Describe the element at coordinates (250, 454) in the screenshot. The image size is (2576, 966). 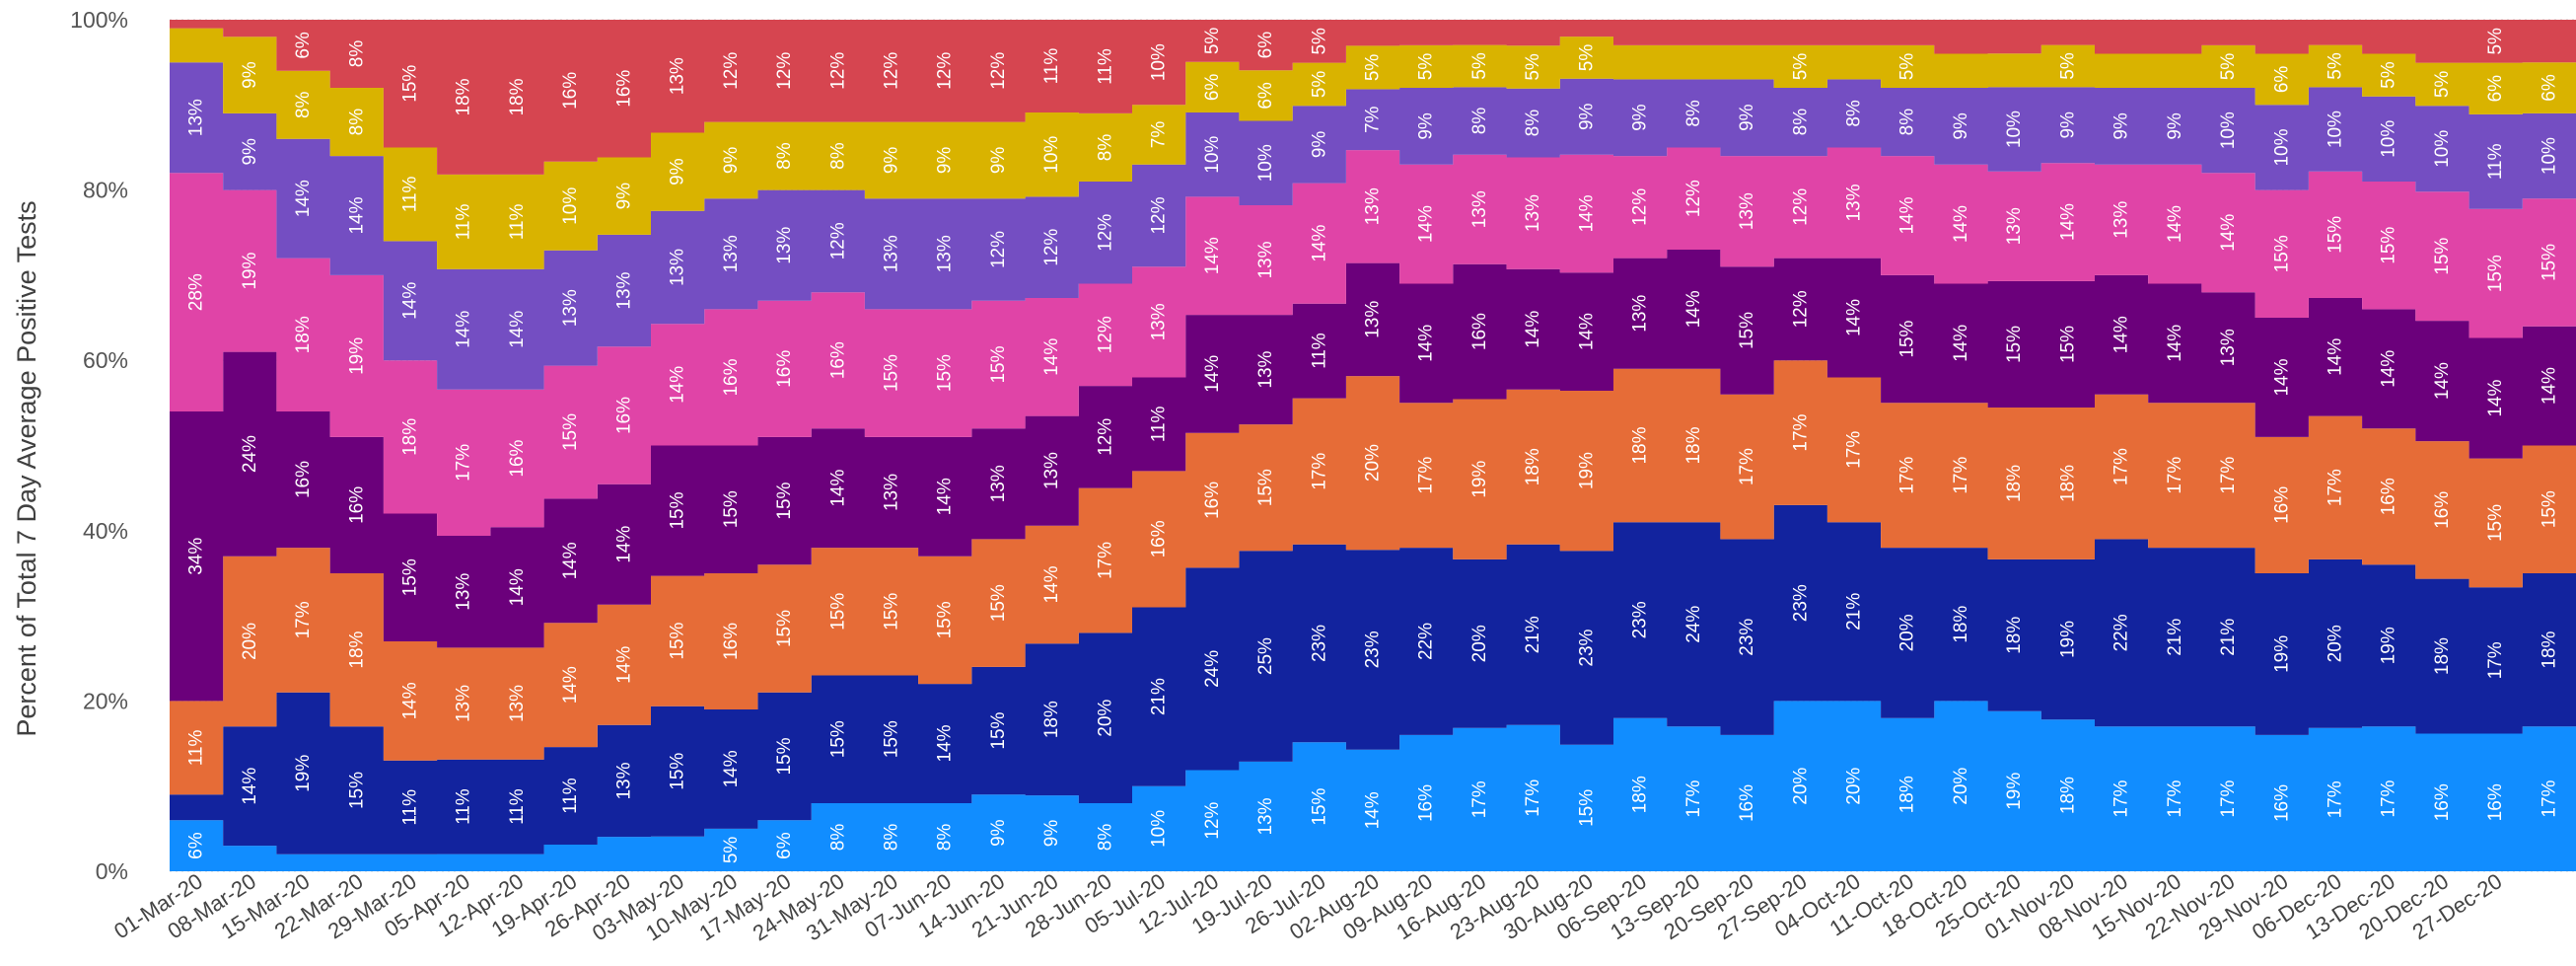
I see `data-label: 24%` at that location.